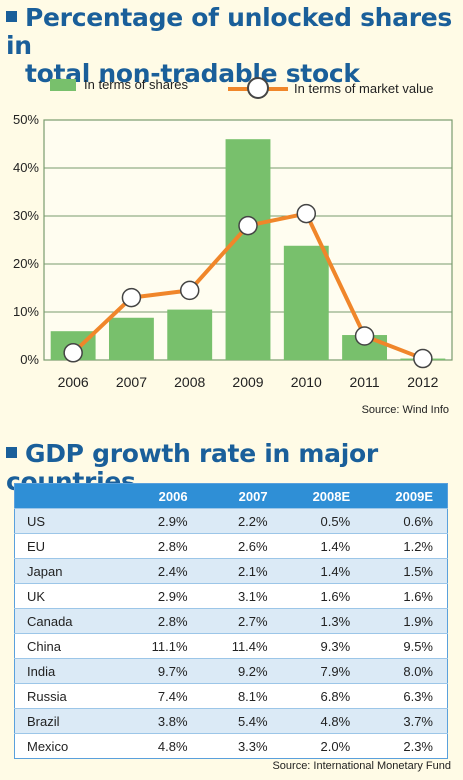  I want to click on table-row: Japan 2.4% 2.1% 1.4% 1.5%, so click(231, 571).